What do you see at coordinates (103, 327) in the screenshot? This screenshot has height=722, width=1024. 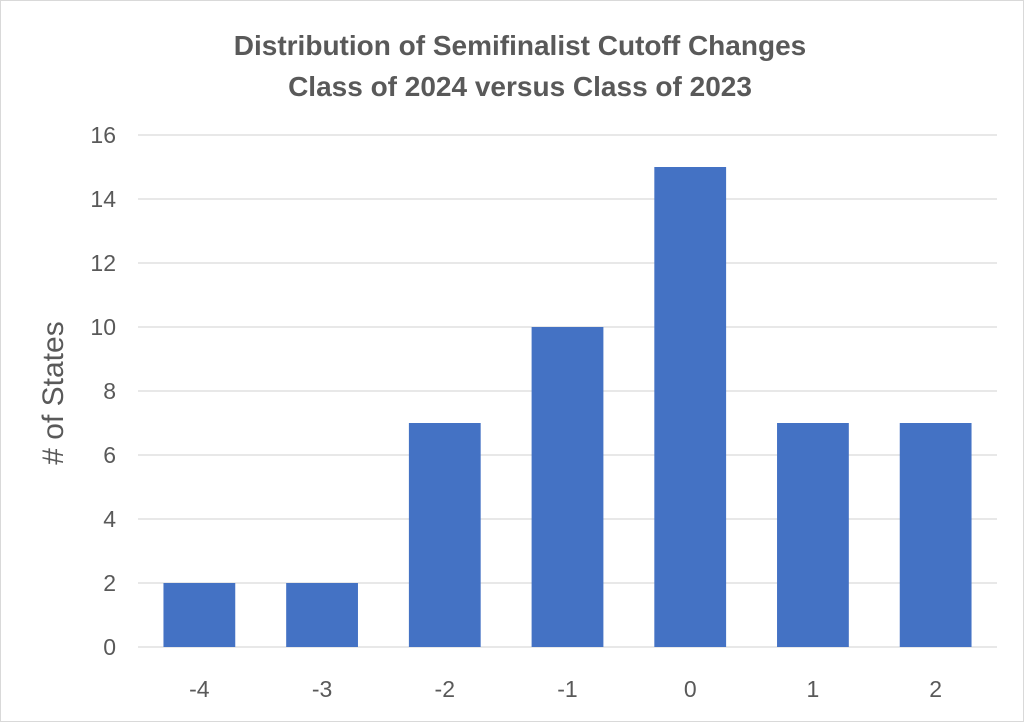 I see `y-tick-label: 10` at bounding box center [103, 327].